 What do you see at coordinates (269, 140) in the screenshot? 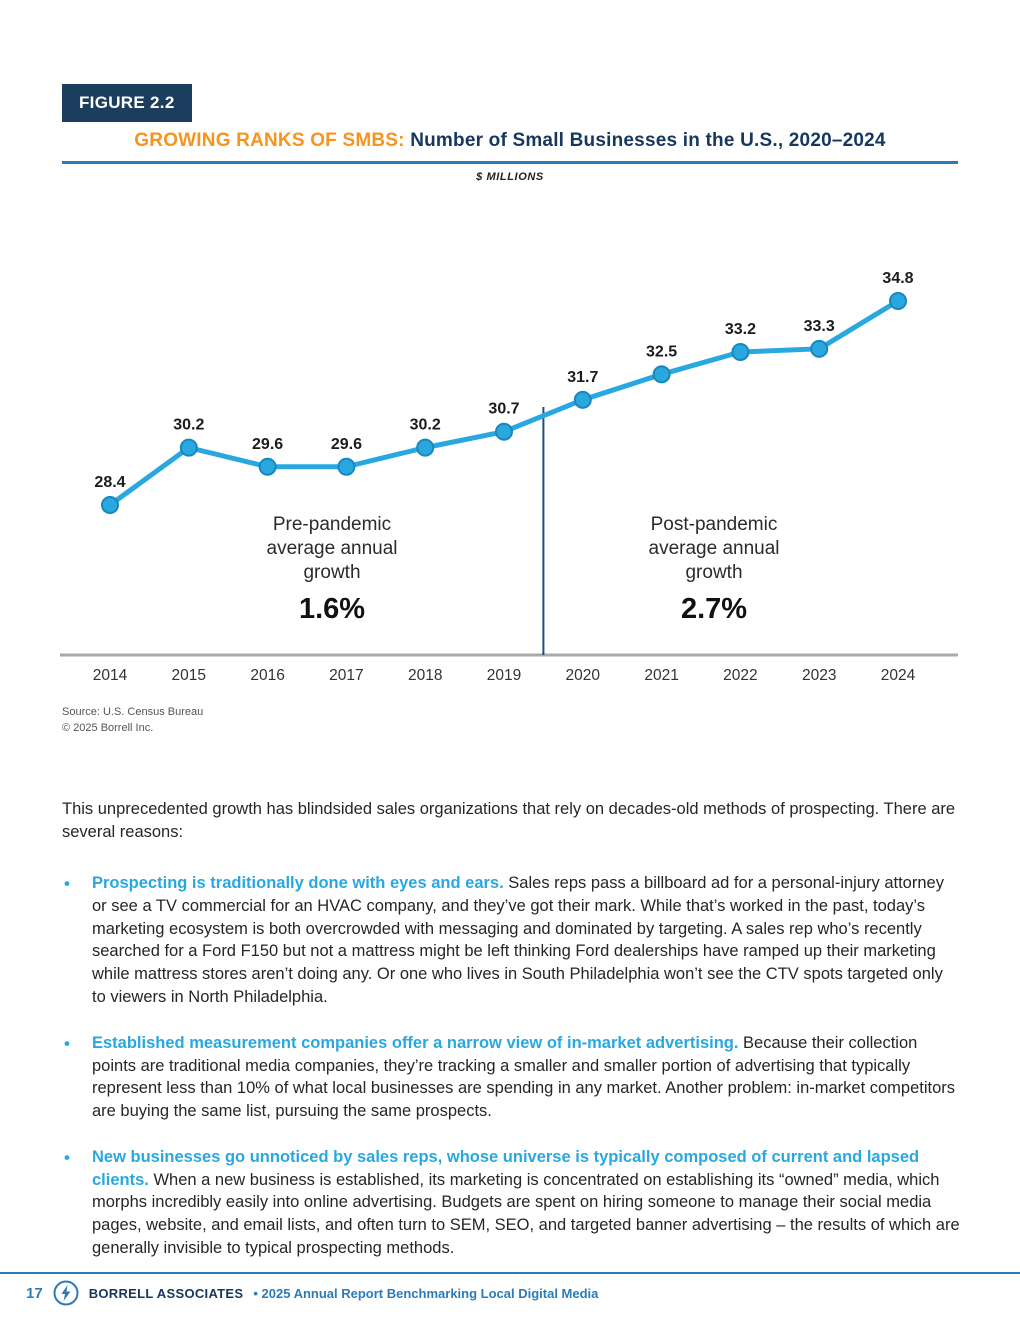
I see `chart-title-lead: GROWING RANKS OF SMBS:` at bounding box center [269, 140].